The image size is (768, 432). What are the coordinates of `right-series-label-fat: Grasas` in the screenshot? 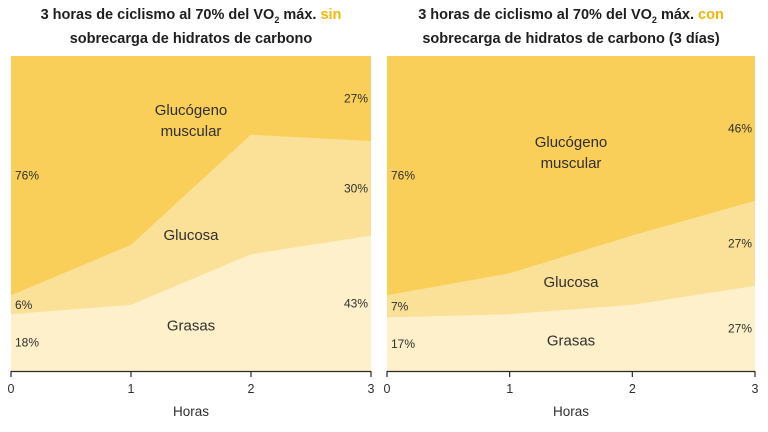 It's located at (571, 340).